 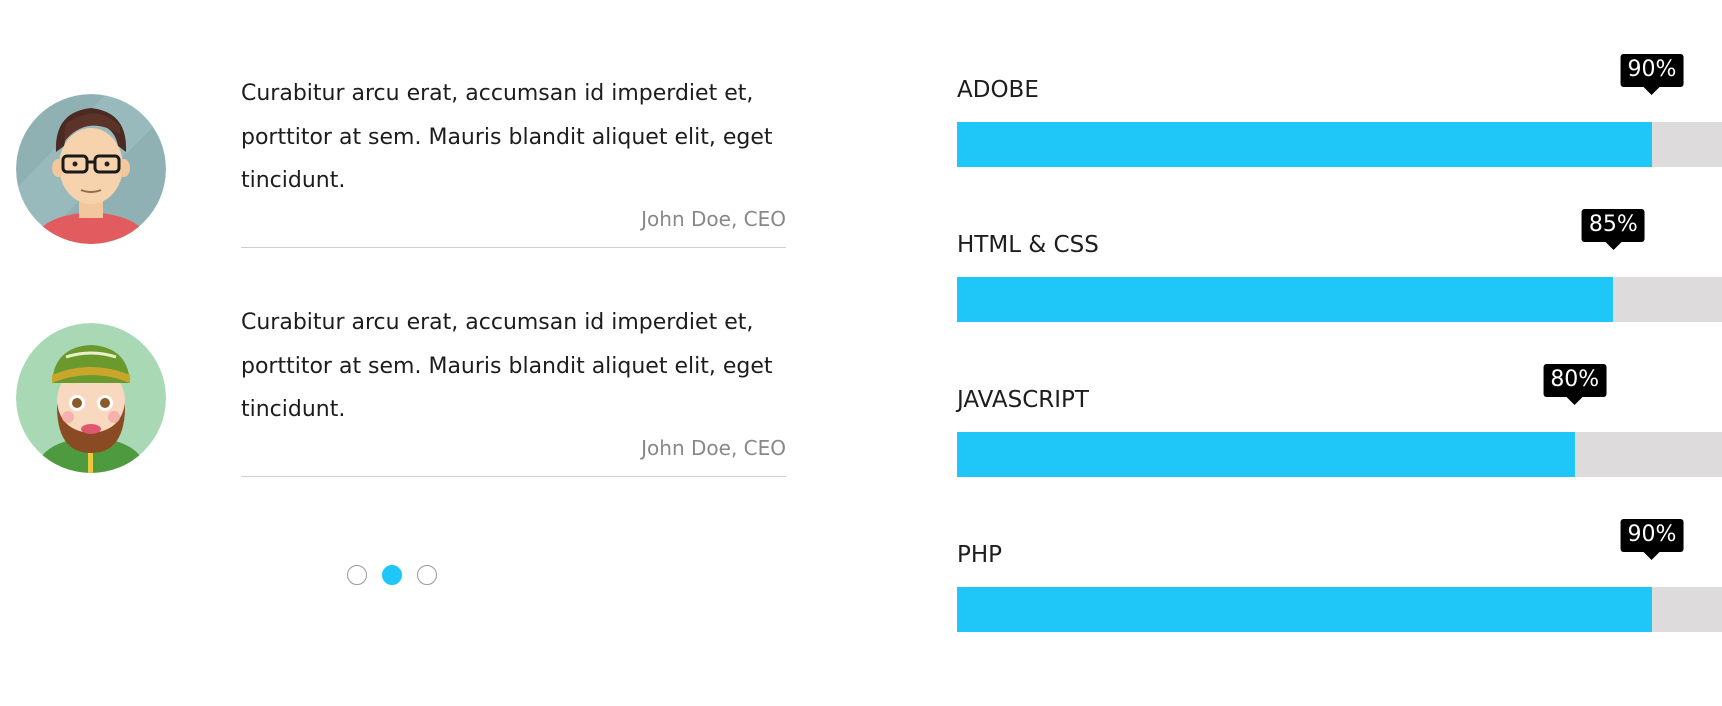 I want to click on skill-label: ADOBE, so click(x=998, y=90).